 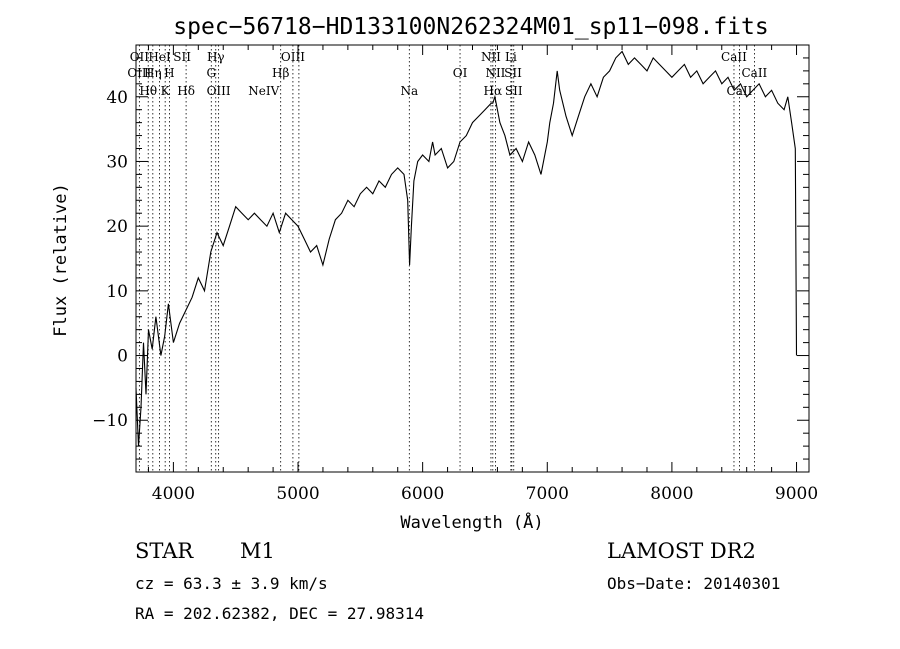 What do you see at coordinates (681, 551) in the screenshot?
I see `survey-name: LAMOST DR2` at bounding box center [681, 551].